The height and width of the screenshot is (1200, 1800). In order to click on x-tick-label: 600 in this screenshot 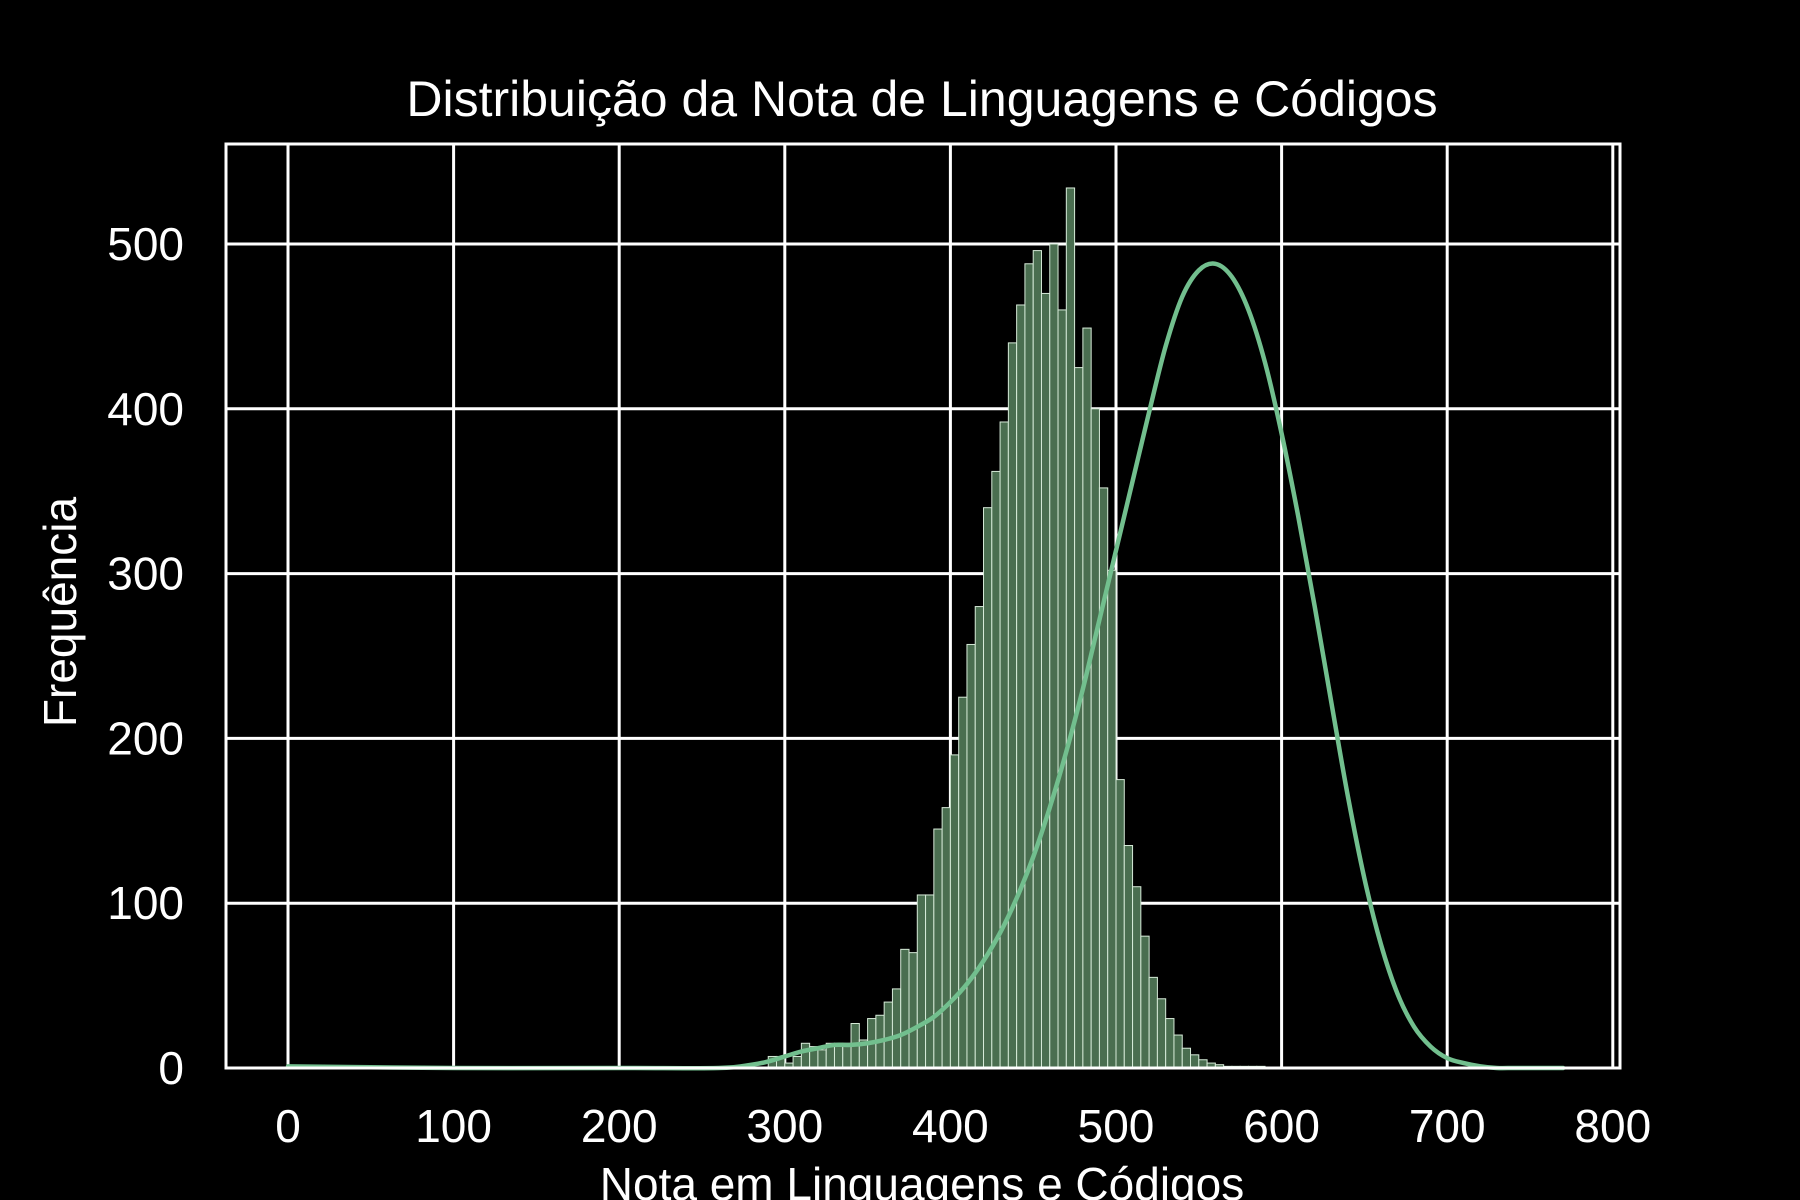, I will do `click(1281, 1126)`.